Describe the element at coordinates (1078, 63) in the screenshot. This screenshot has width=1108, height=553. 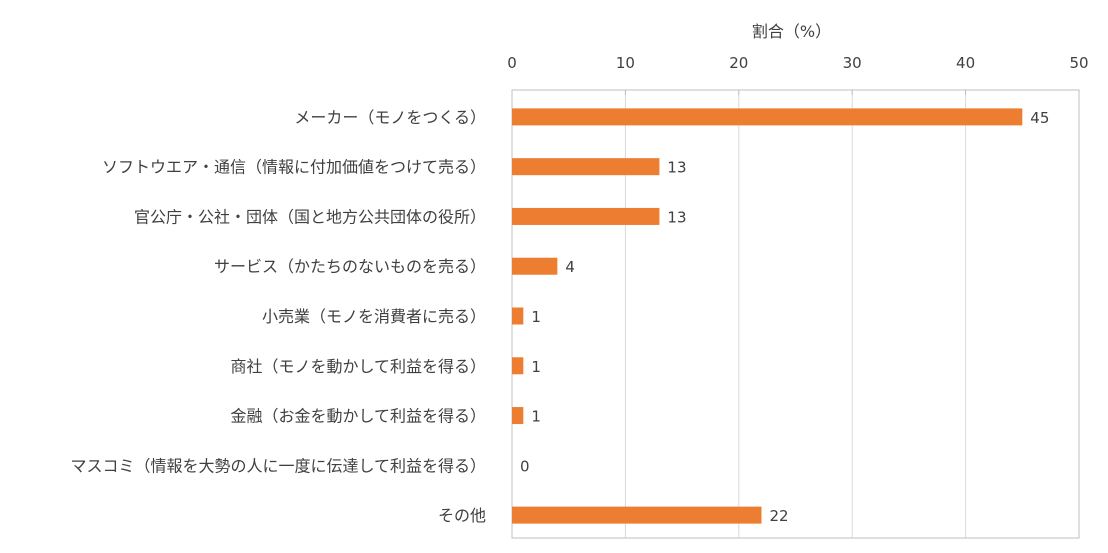
I see `x-tick-label: 50` at that location.